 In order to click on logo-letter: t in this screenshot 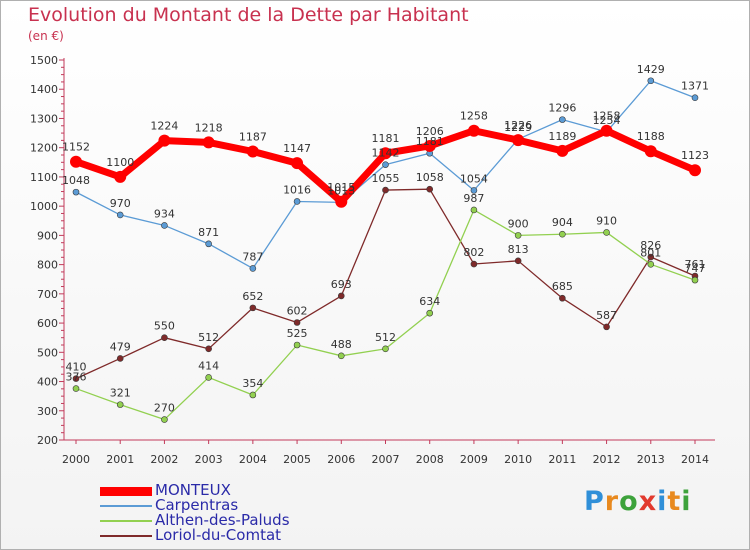, I will do `click(674, 501)`.